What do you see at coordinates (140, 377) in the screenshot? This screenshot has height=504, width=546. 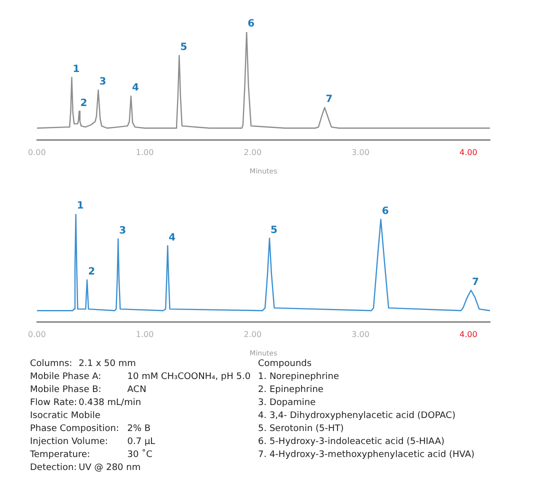 I see `text: Mobile Phase A: 10 mM CH₃COONH₄, pH 5.0` at bounding box center [140, 377].